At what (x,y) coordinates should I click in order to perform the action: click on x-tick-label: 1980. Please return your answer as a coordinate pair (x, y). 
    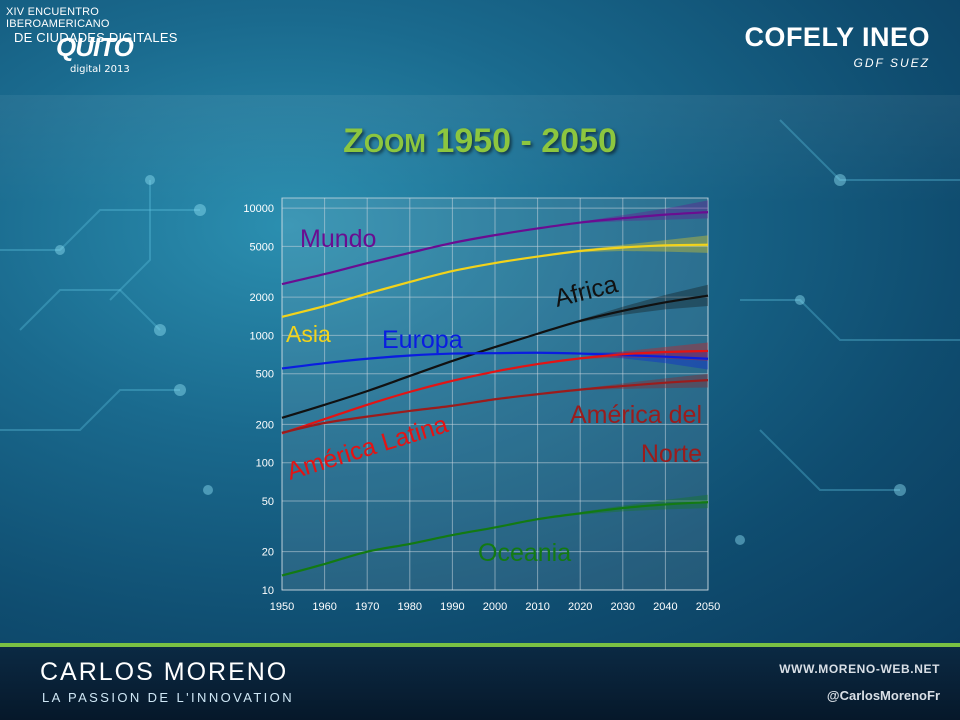
    Looking at the image, I should click on (410, 607).